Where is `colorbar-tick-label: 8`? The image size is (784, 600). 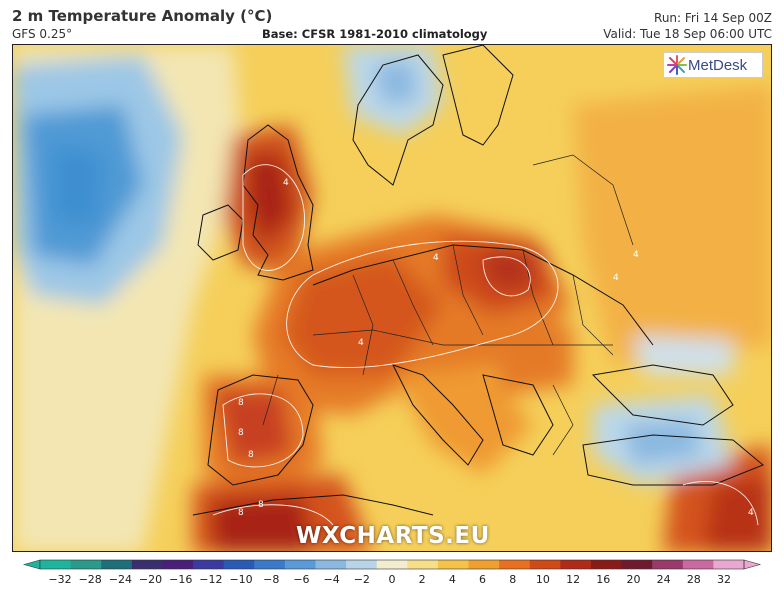 colorbar-tick-label: 8 is located at coordinates (513, 579).